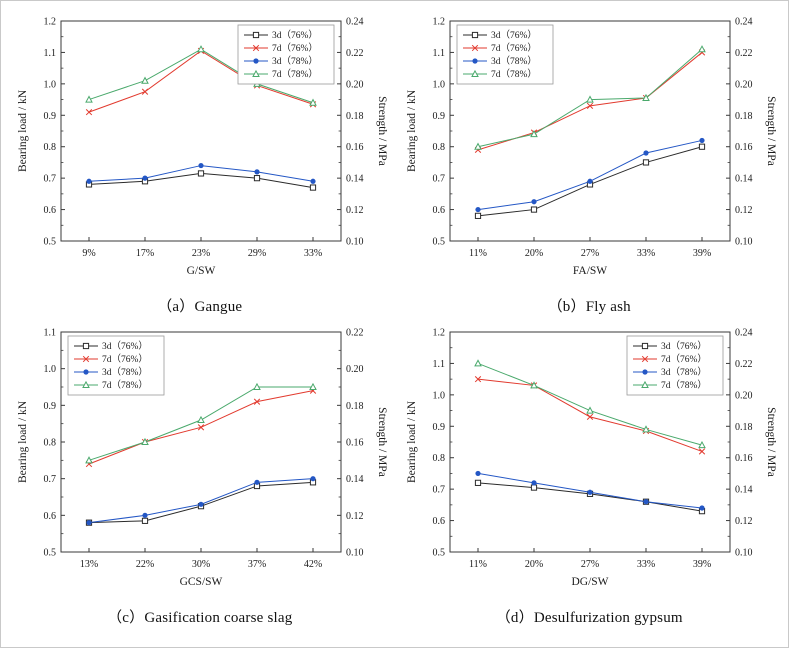  What do you see at coordinates (355, 53) in the screenshot?
I see `svg-text: 0.22` at bounding box center [355, 53].